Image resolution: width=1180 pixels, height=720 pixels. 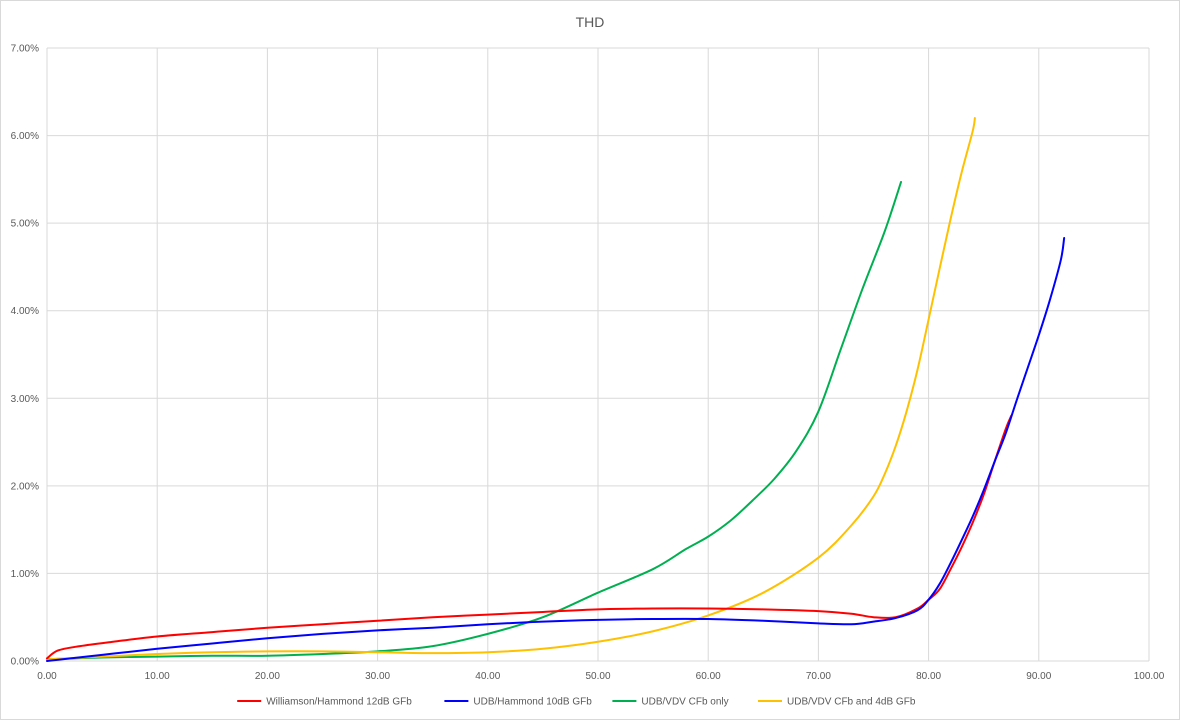 I want to click on x-tick-label: 90.00, so click(x=1038, y=676).